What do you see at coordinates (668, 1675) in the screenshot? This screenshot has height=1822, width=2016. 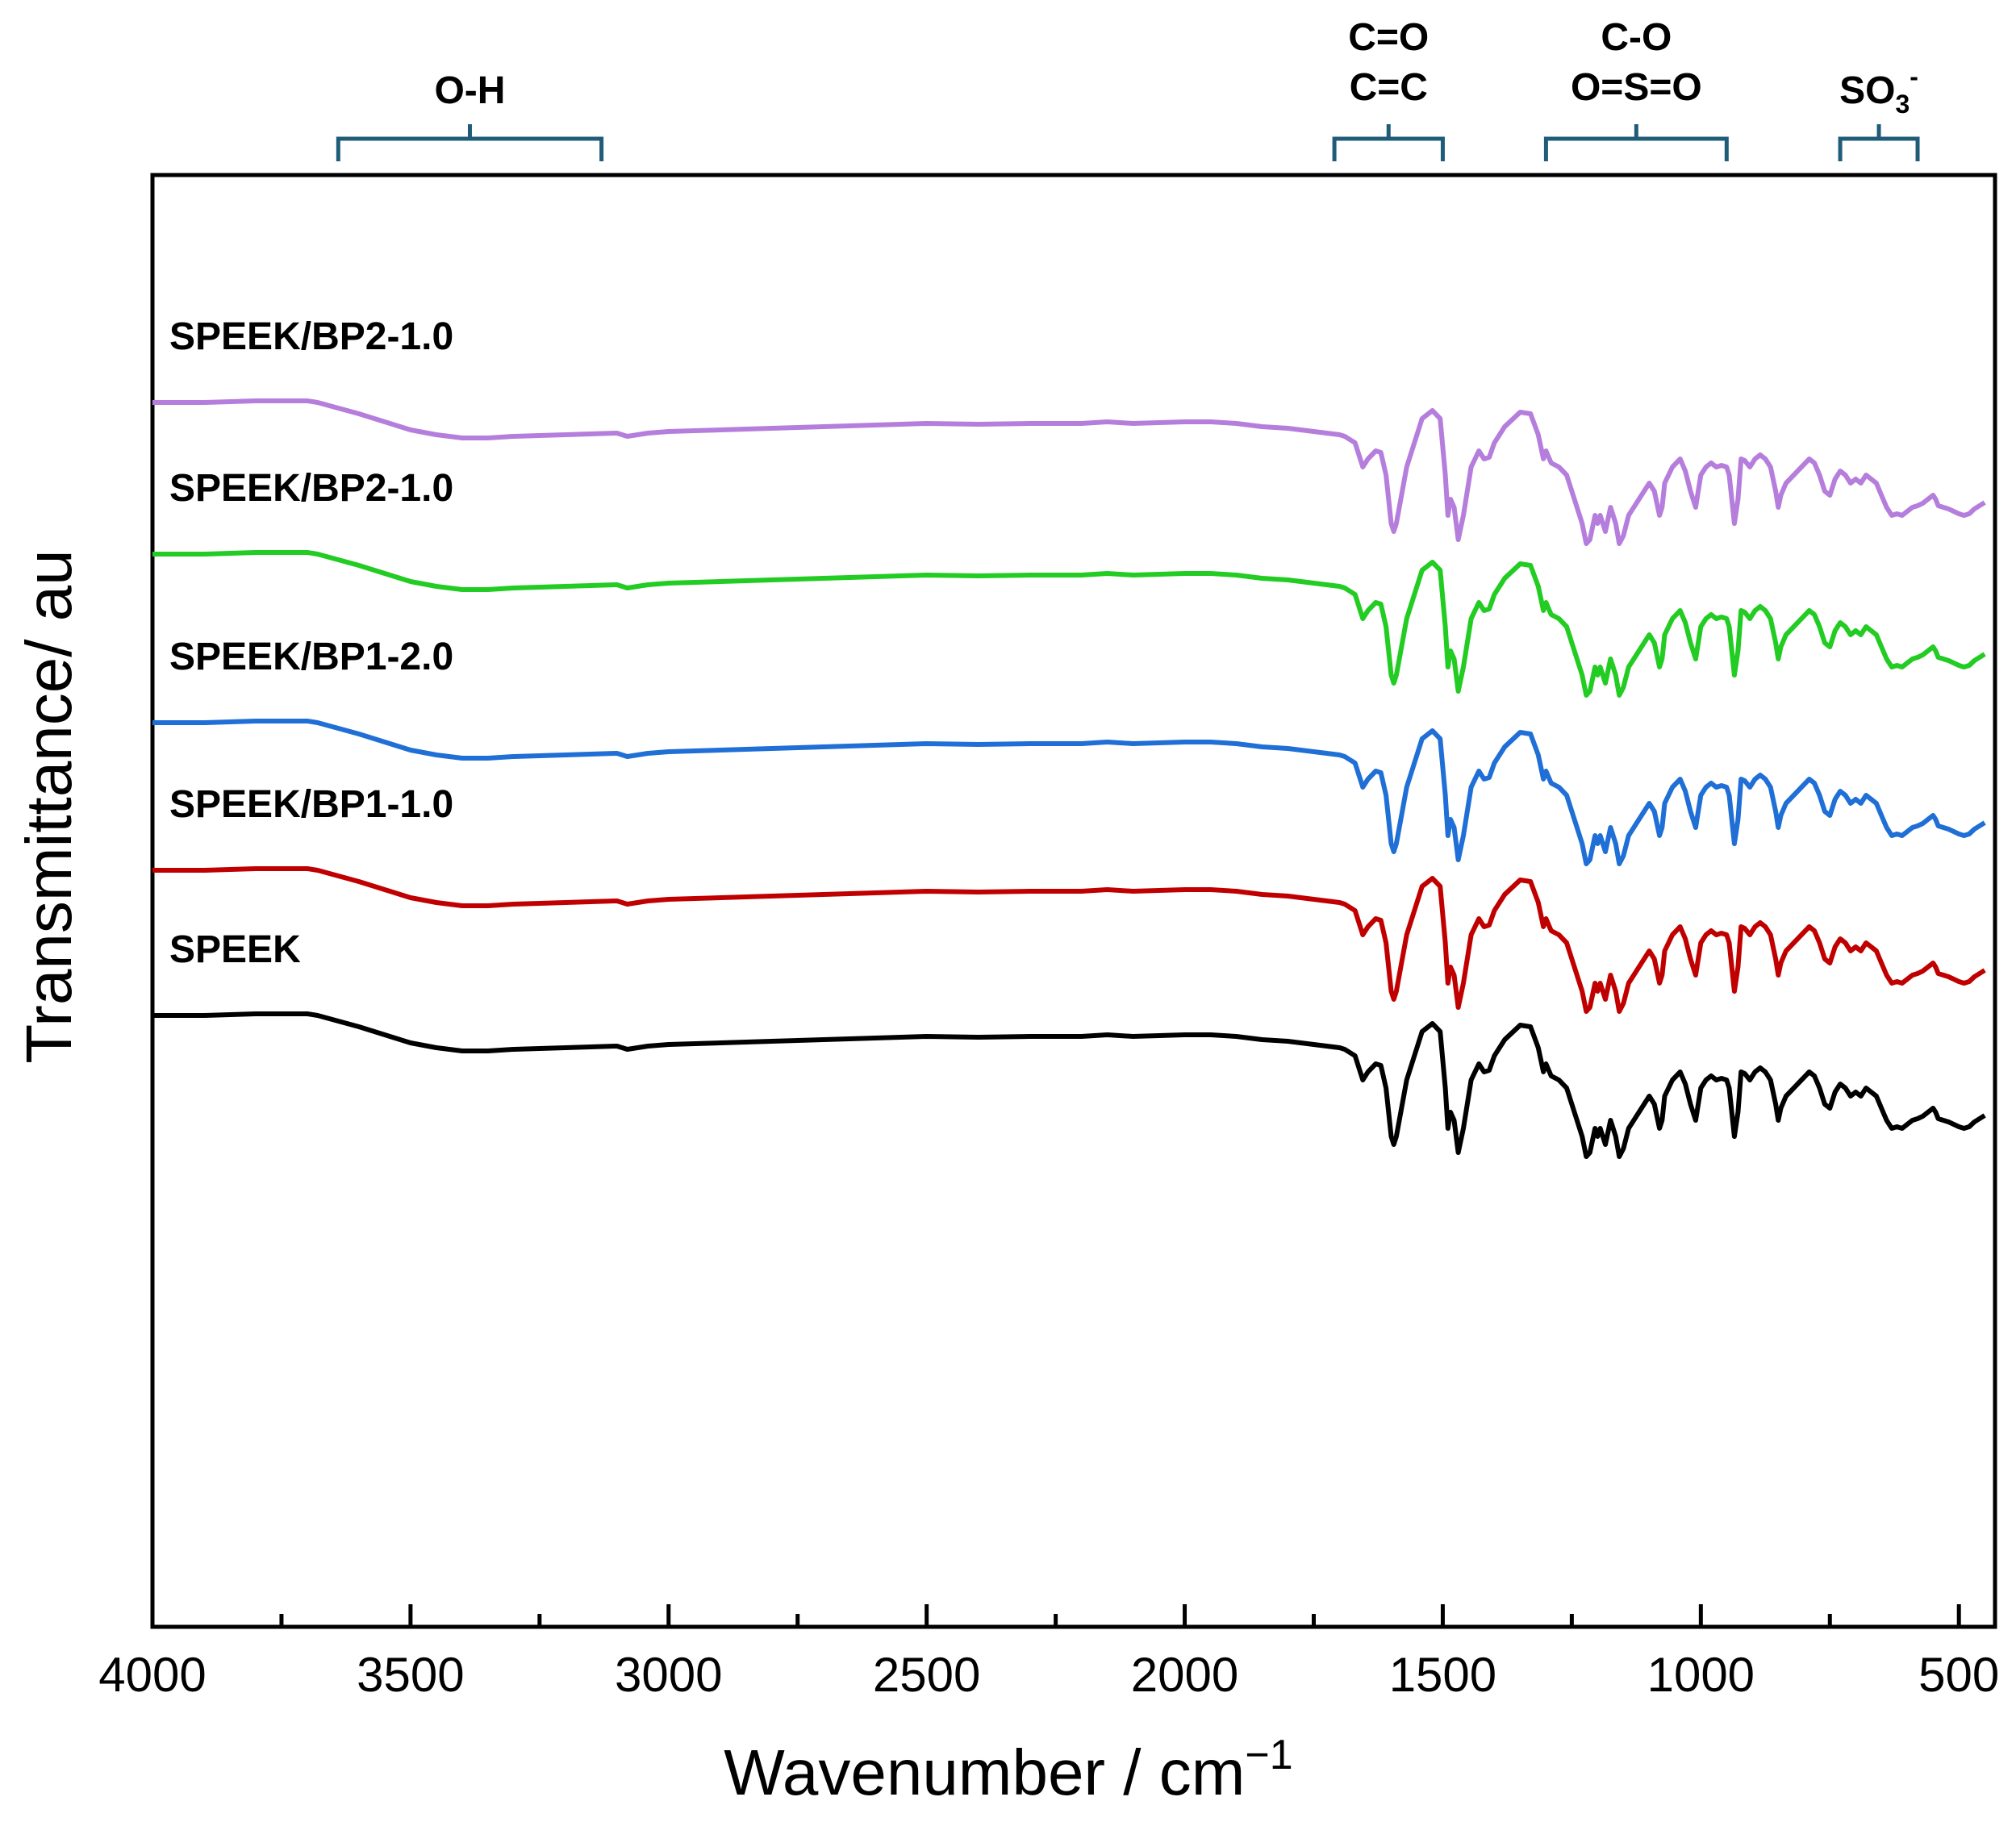 I see `x-tick-label: 3000` at bounding box center [668, 1675].